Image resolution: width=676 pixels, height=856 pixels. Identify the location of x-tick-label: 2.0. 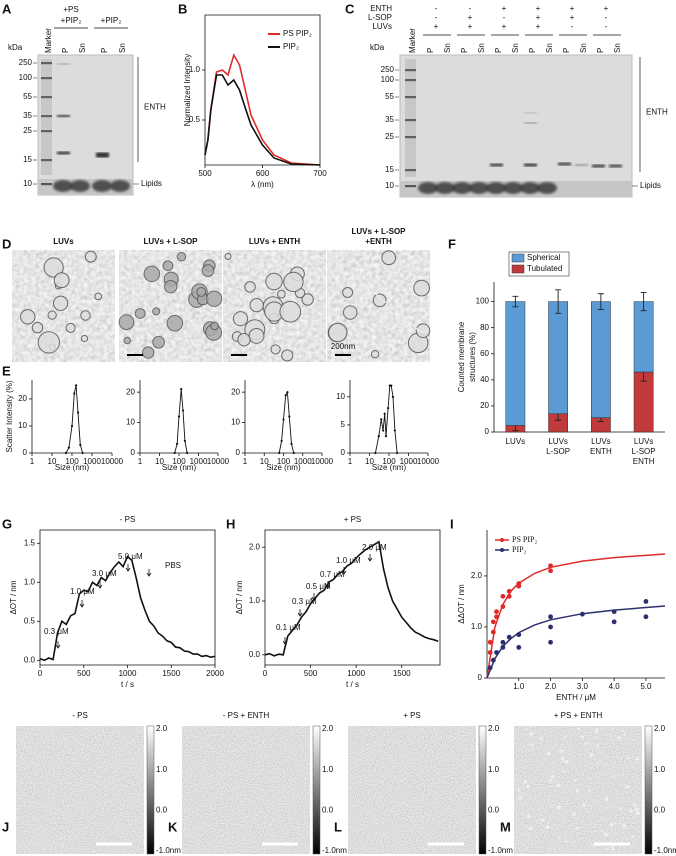
(551, 686).